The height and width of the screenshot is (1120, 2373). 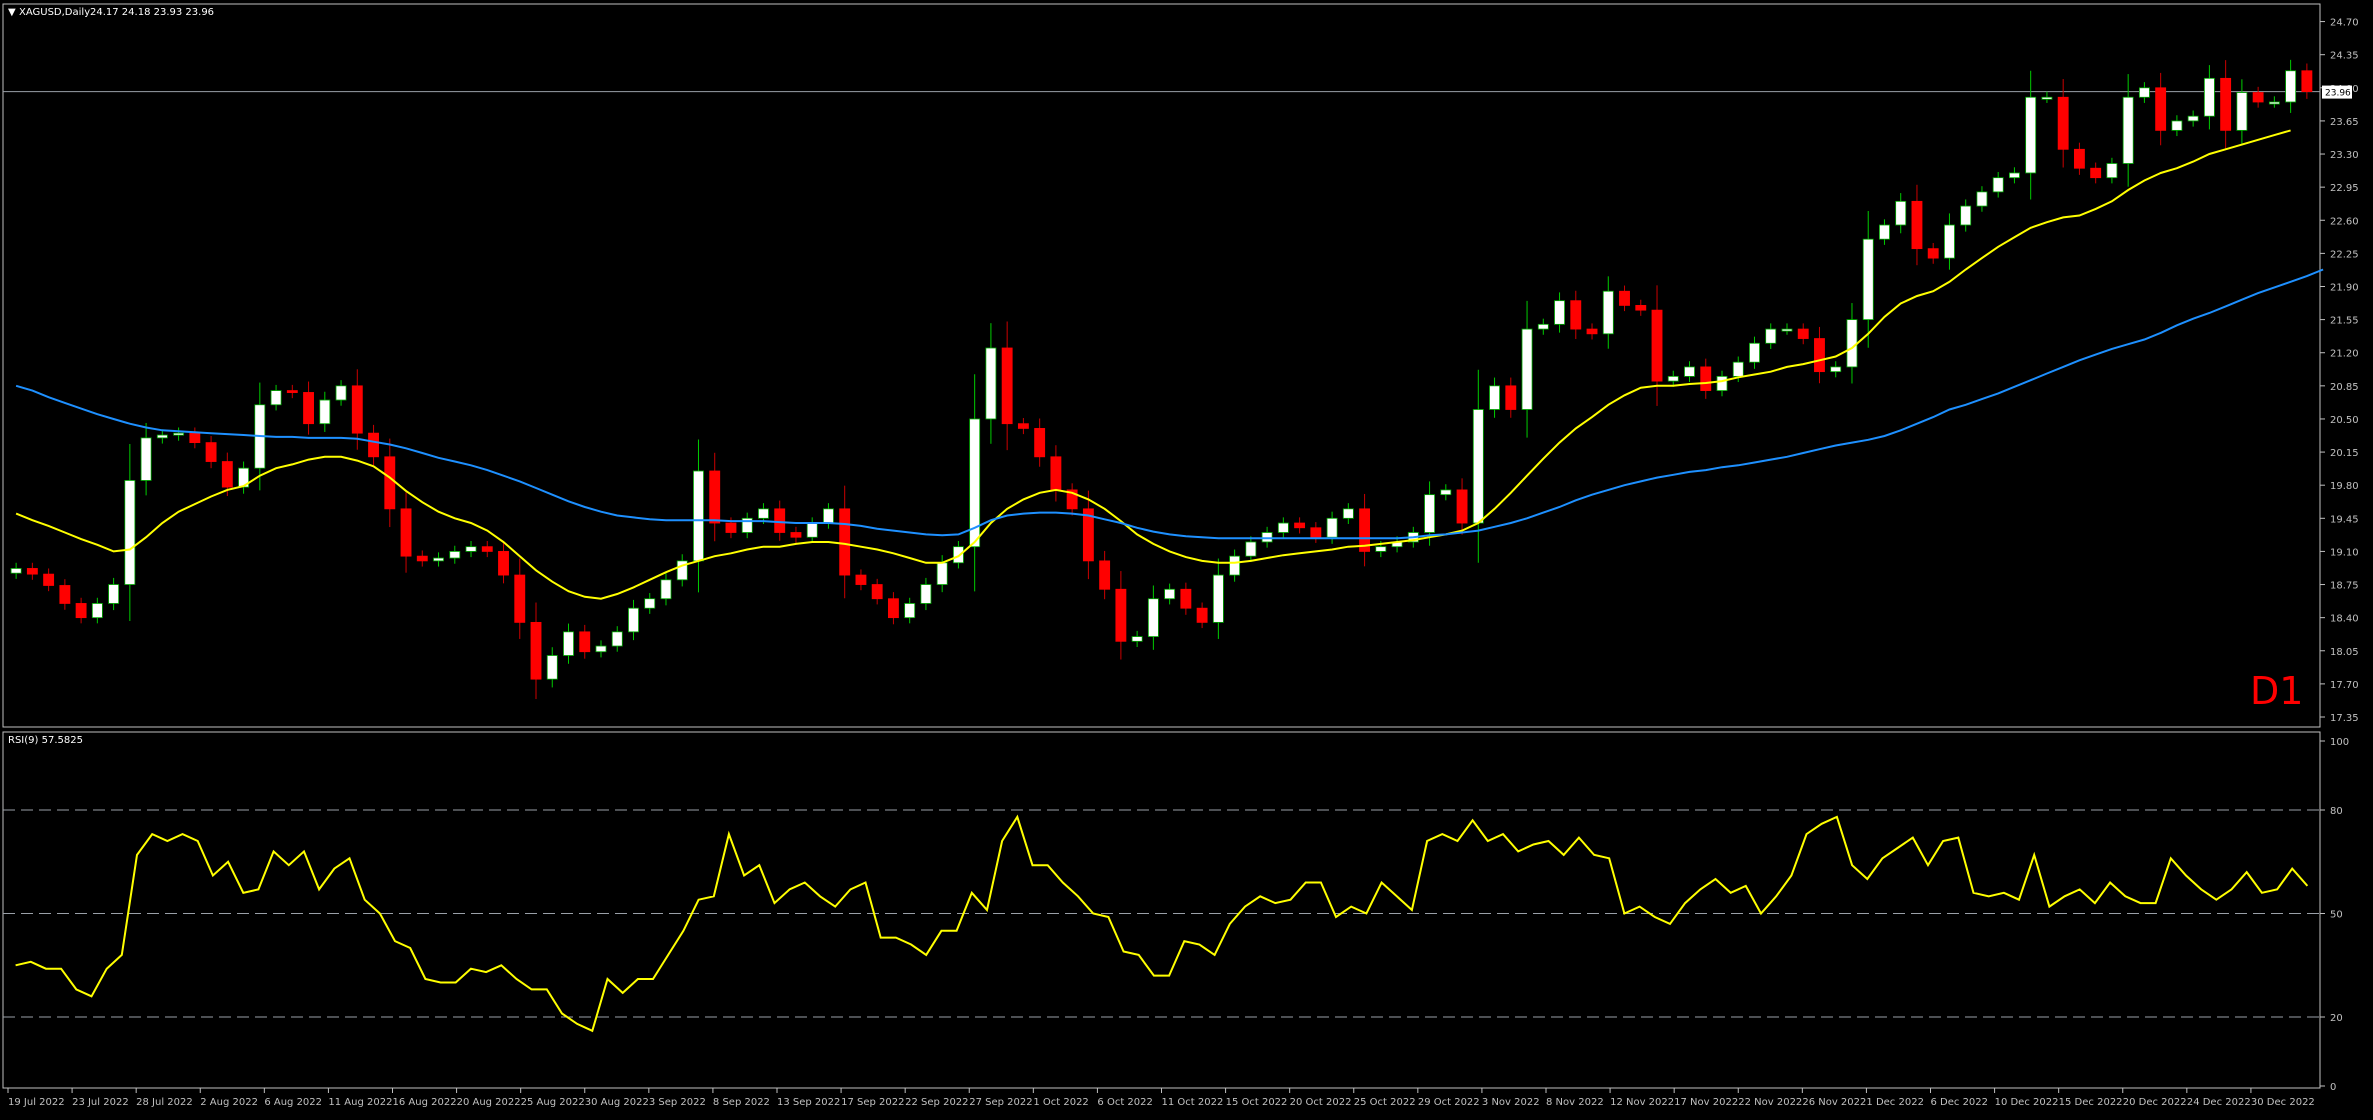 I want to click on price-axis-label: 21.20, so click(x=2344, y=354).